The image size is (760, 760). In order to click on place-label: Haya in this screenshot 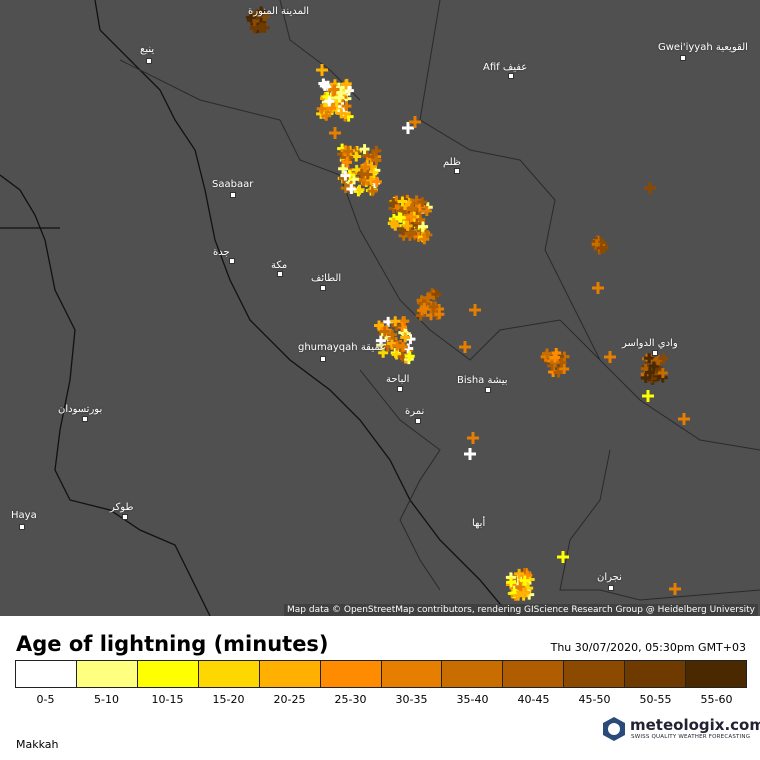, I will do `click(24, 515)`.